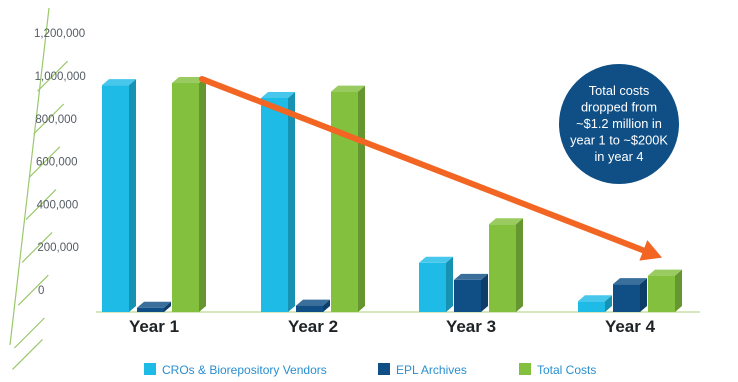  I want to click on callout-text-line: year 1 to ~$200K, so click(619, 140).